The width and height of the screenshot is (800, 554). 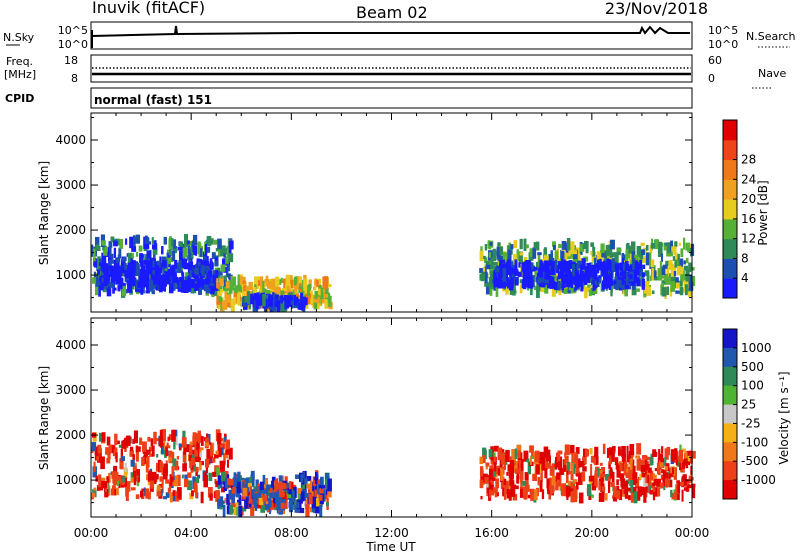 What do you see at coordinates (748, 405) in the screenshot?
I see `velocity-colorbar-tick-label: 25` at bounding box center [748, 405].